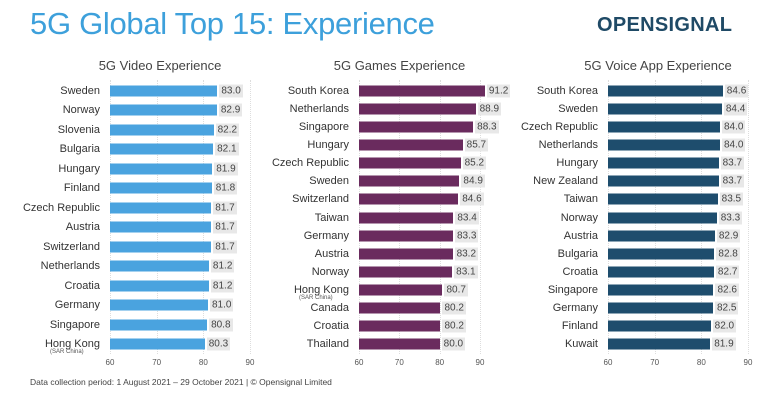 The height and width of the screenshot is (401, 768). What do you see at coordinates (232, 23) in the screenshot?
I see `page-title: 5G Global Top 15: Experience` at bounding box center [232, 23].